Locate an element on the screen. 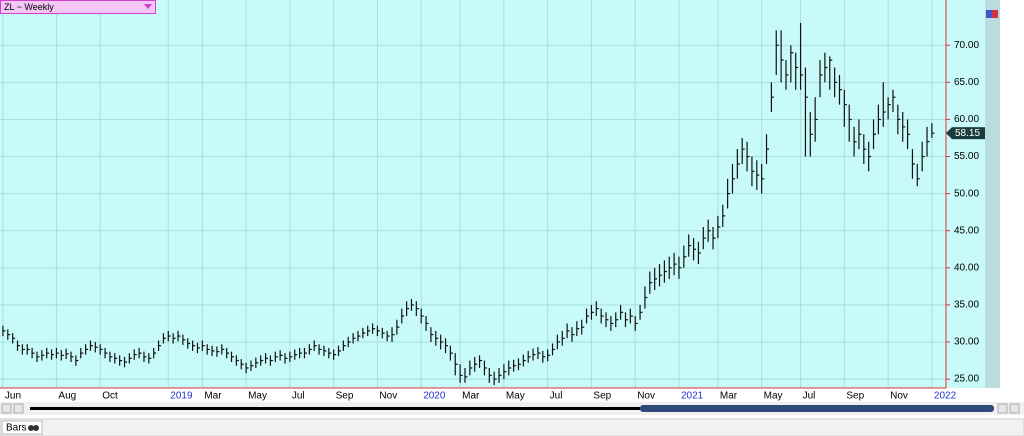 This screenshot has width=1024, height=436. last-price-label: 58.15 is located at coordinates (967, 133).